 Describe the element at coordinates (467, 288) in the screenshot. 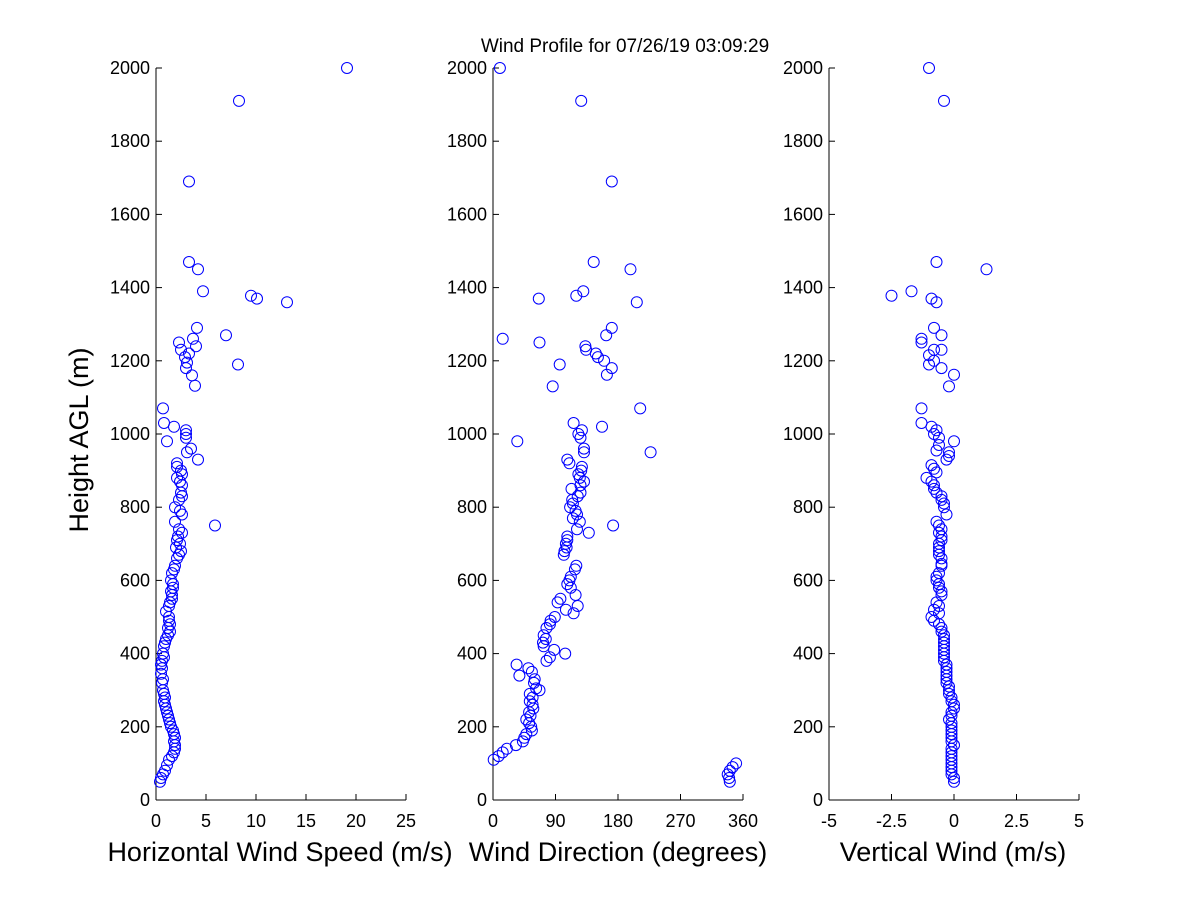

I see `y-tick-label-direction: 1400` at that location.